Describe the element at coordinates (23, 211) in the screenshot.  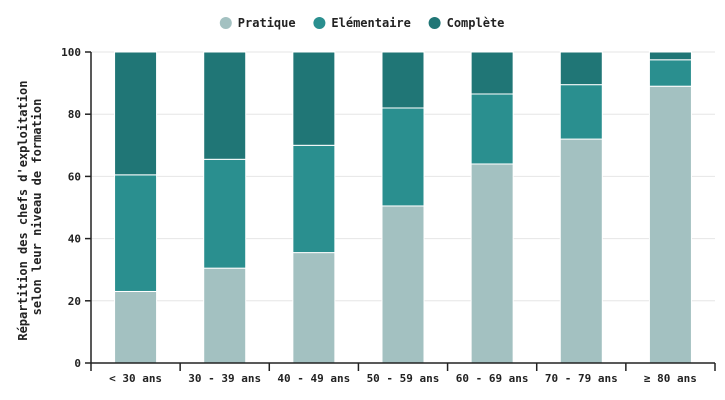
I see `y-axis-label-line-1: Répartition des chefs d'exploitation` at that location.